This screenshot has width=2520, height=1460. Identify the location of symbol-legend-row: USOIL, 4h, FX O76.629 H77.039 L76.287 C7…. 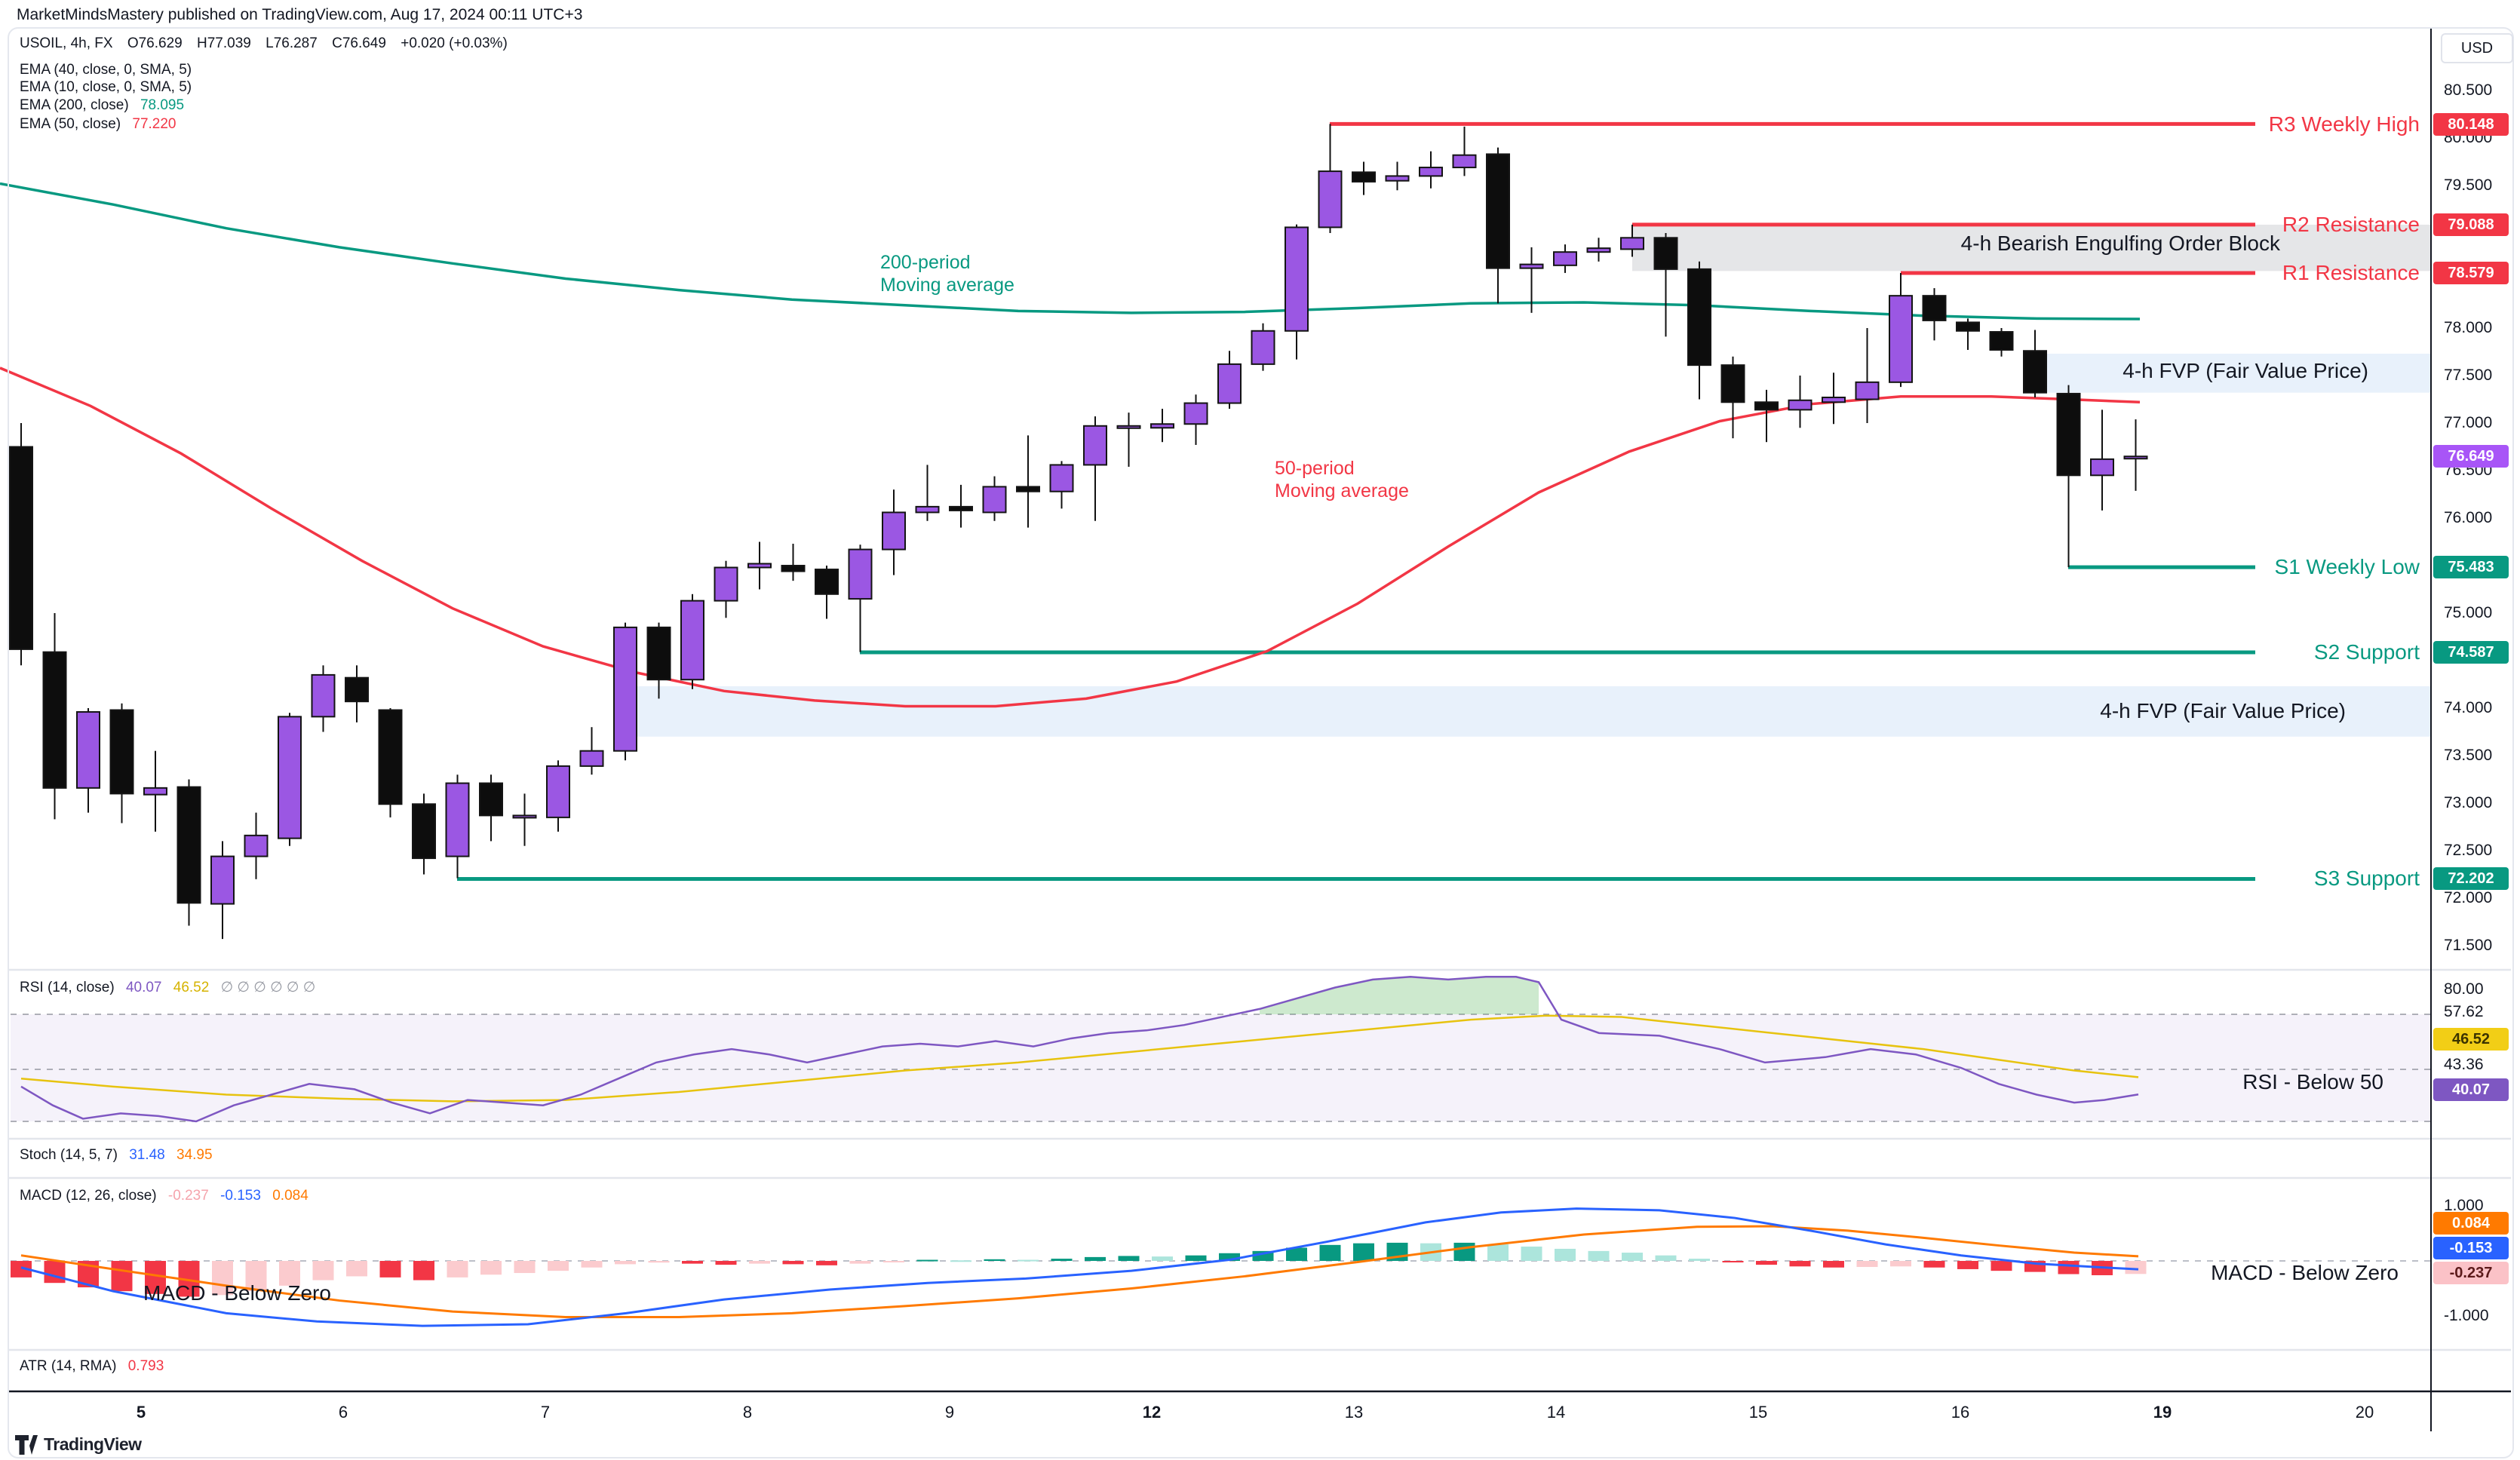
(269, 44).